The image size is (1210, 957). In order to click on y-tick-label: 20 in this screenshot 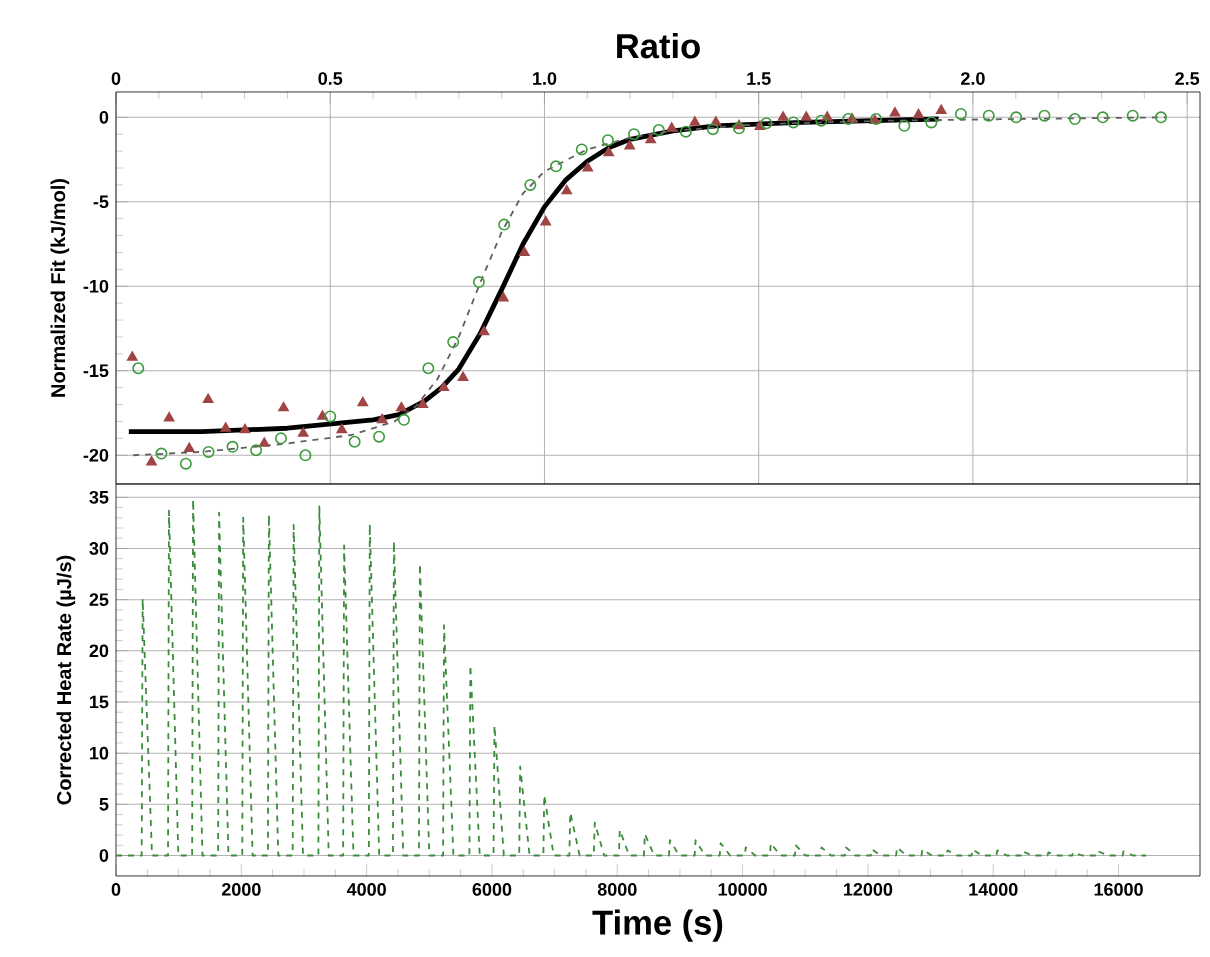, I will do `click(99, 651)`.